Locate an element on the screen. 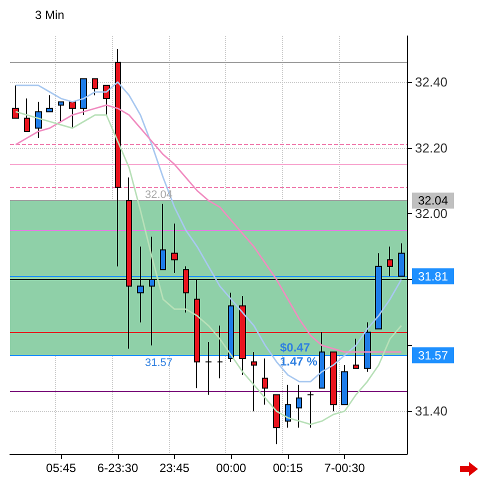 This screenshot has width=487, height=488. ref-line-label: 32.04 is located at coordinates (433, 201).